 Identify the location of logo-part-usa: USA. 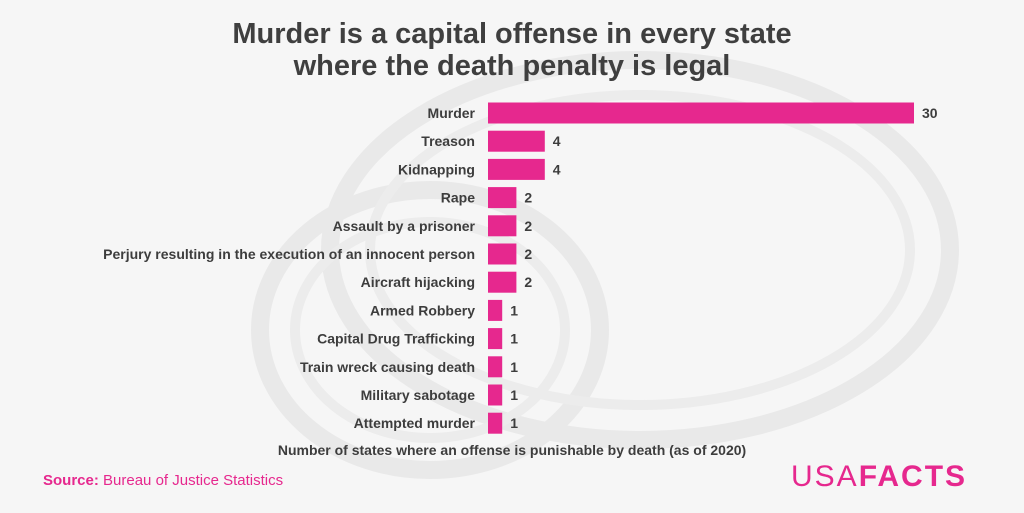
(825, 476).